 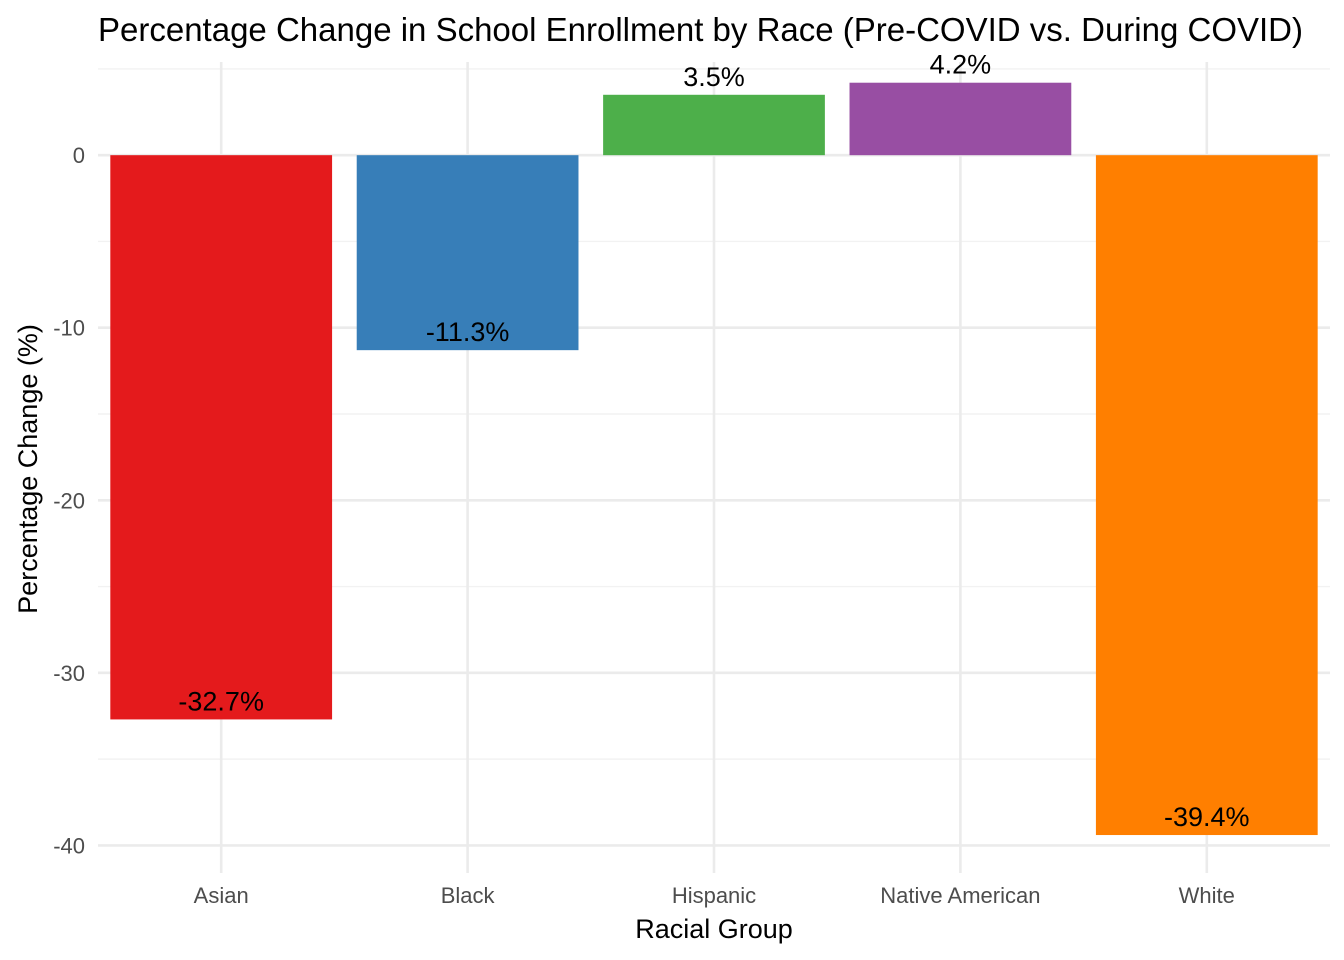 I want to click on bar-hispanic, so click(x=714, y=125).